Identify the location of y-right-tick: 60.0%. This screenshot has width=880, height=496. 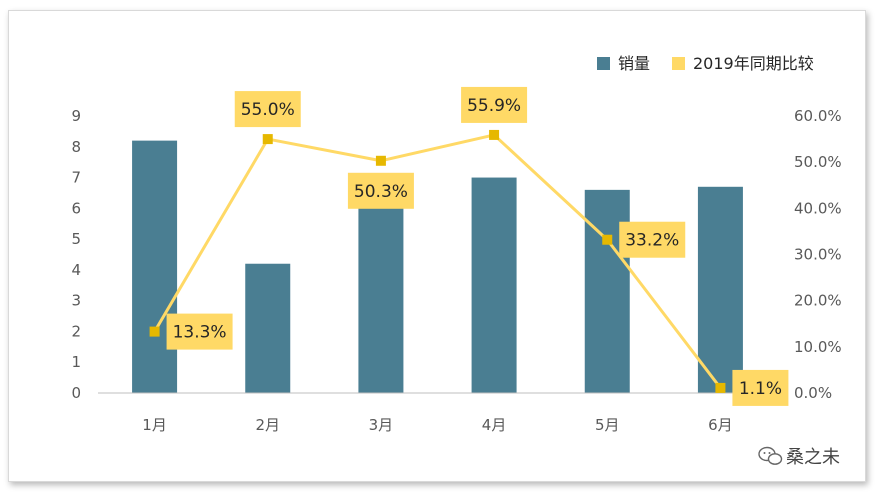
(818, 116).